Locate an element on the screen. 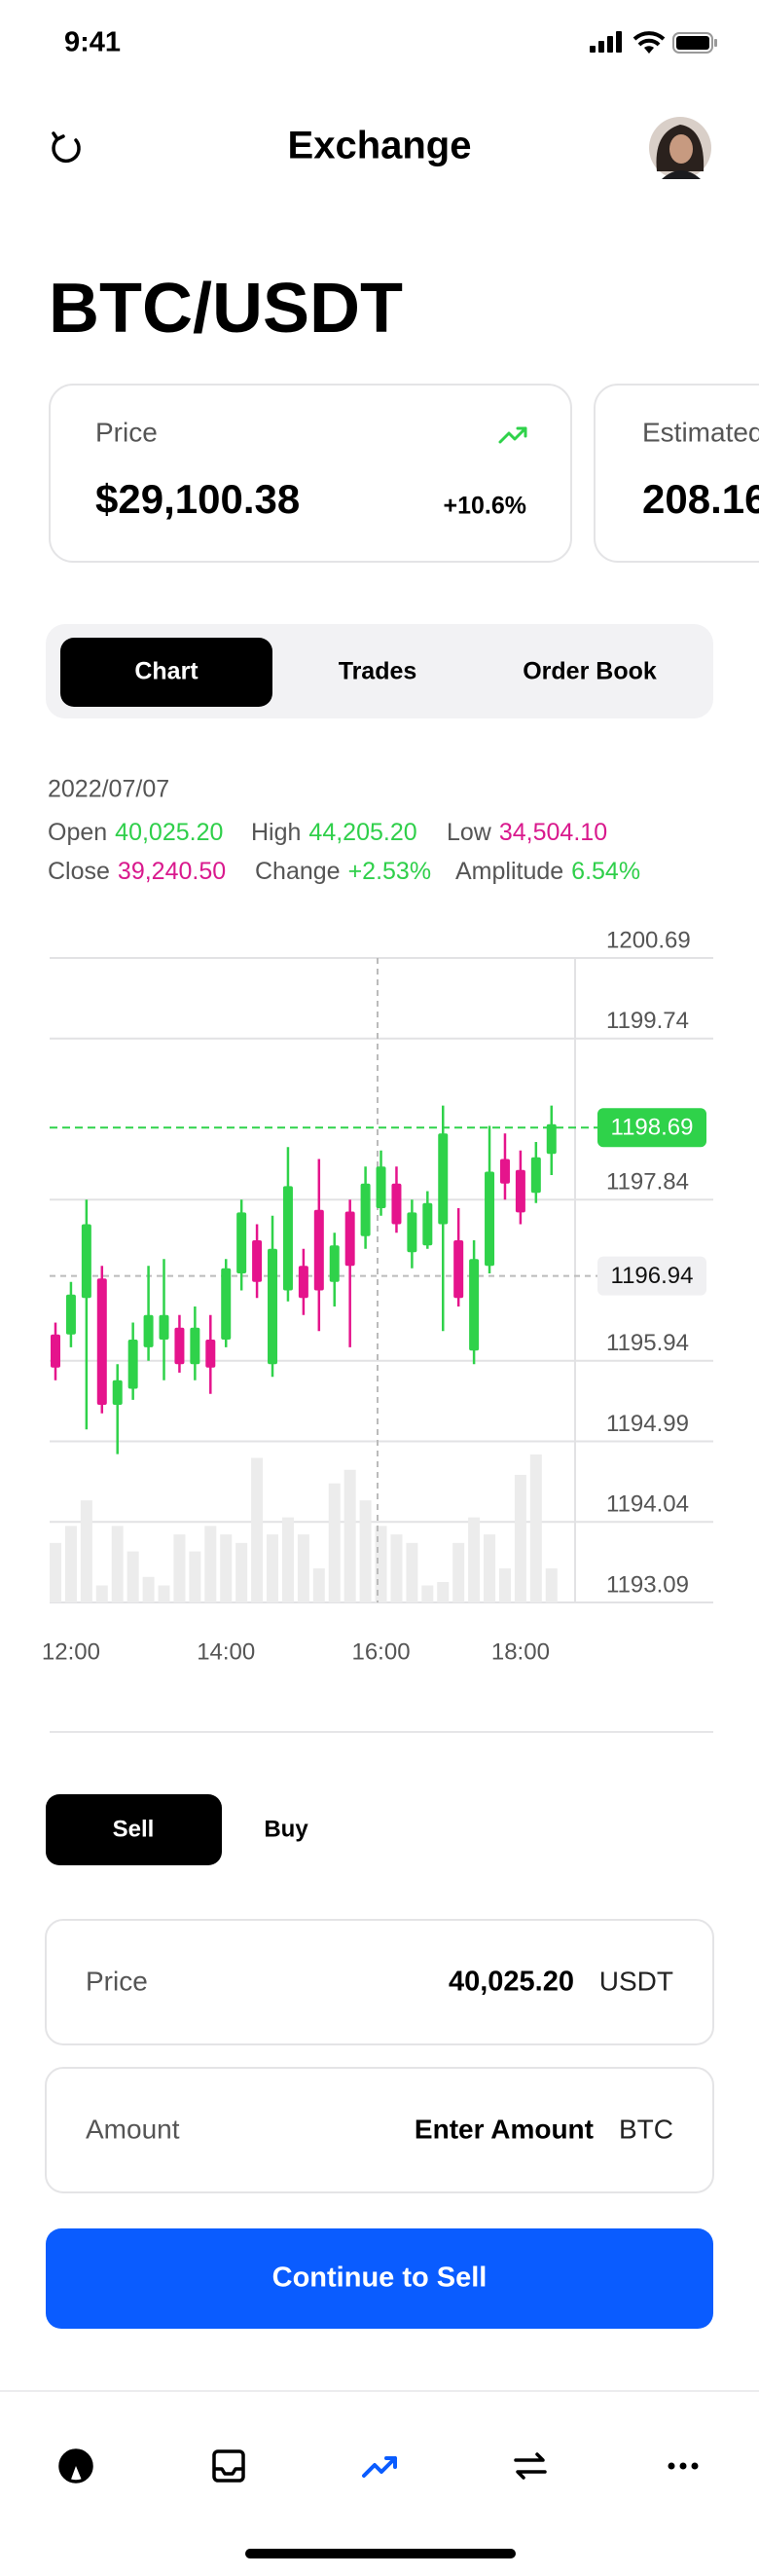 The width and height of the screenshot is (759, 2576). nav-more is located at coordinates (683, 2466).